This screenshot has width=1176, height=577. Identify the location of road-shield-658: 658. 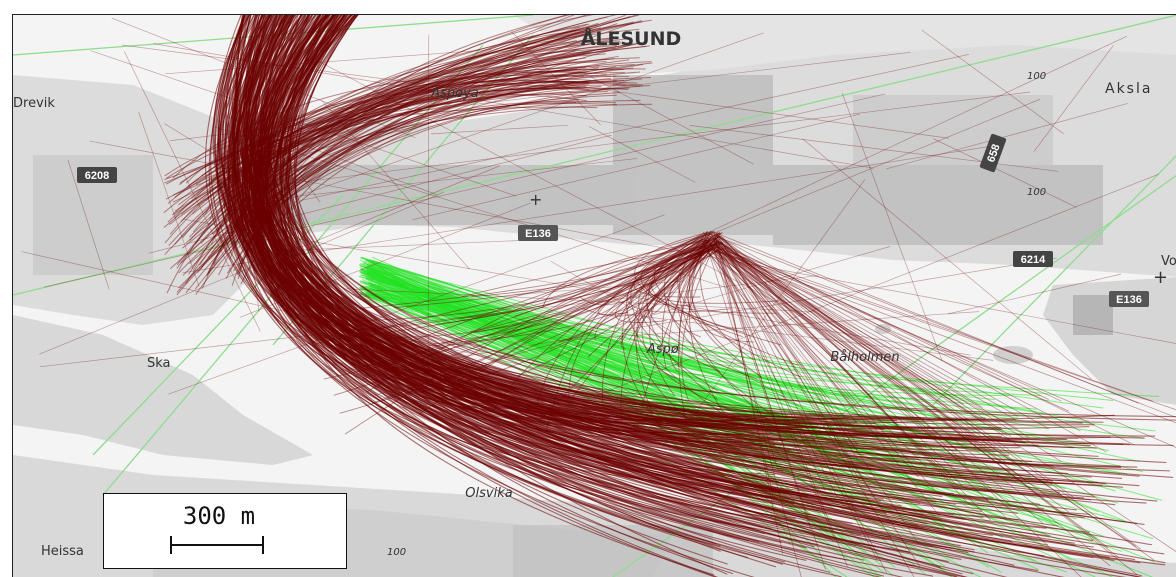
(993, 153).